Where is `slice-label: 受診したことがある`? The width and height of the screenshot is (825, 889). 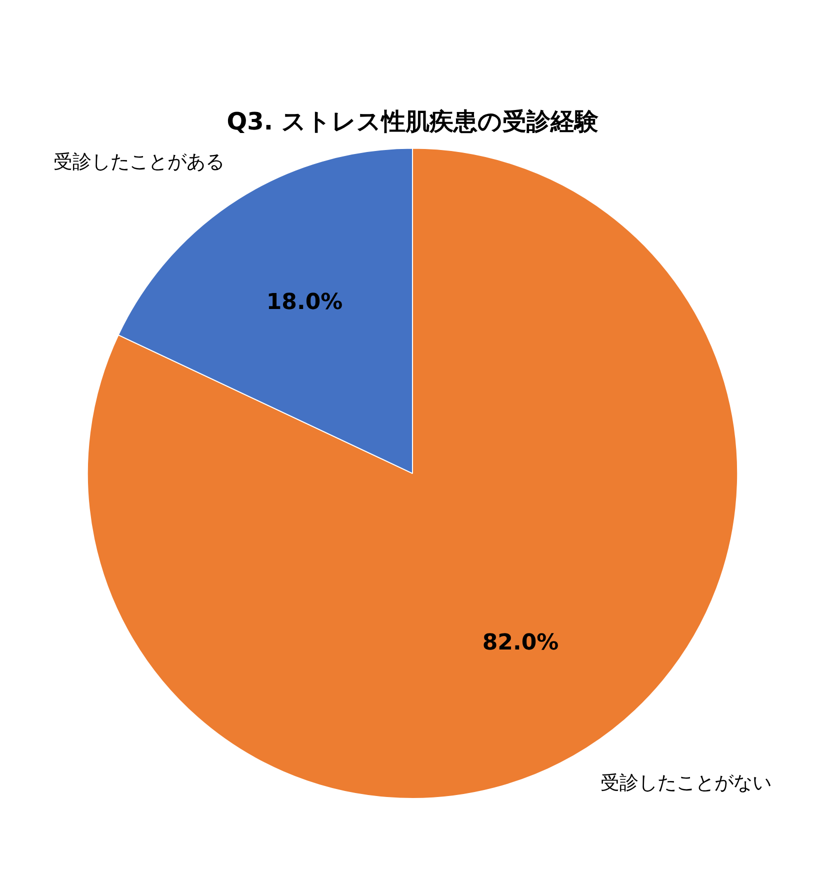 slice-label: 受診したことがある is located at coordinates (138, 161).